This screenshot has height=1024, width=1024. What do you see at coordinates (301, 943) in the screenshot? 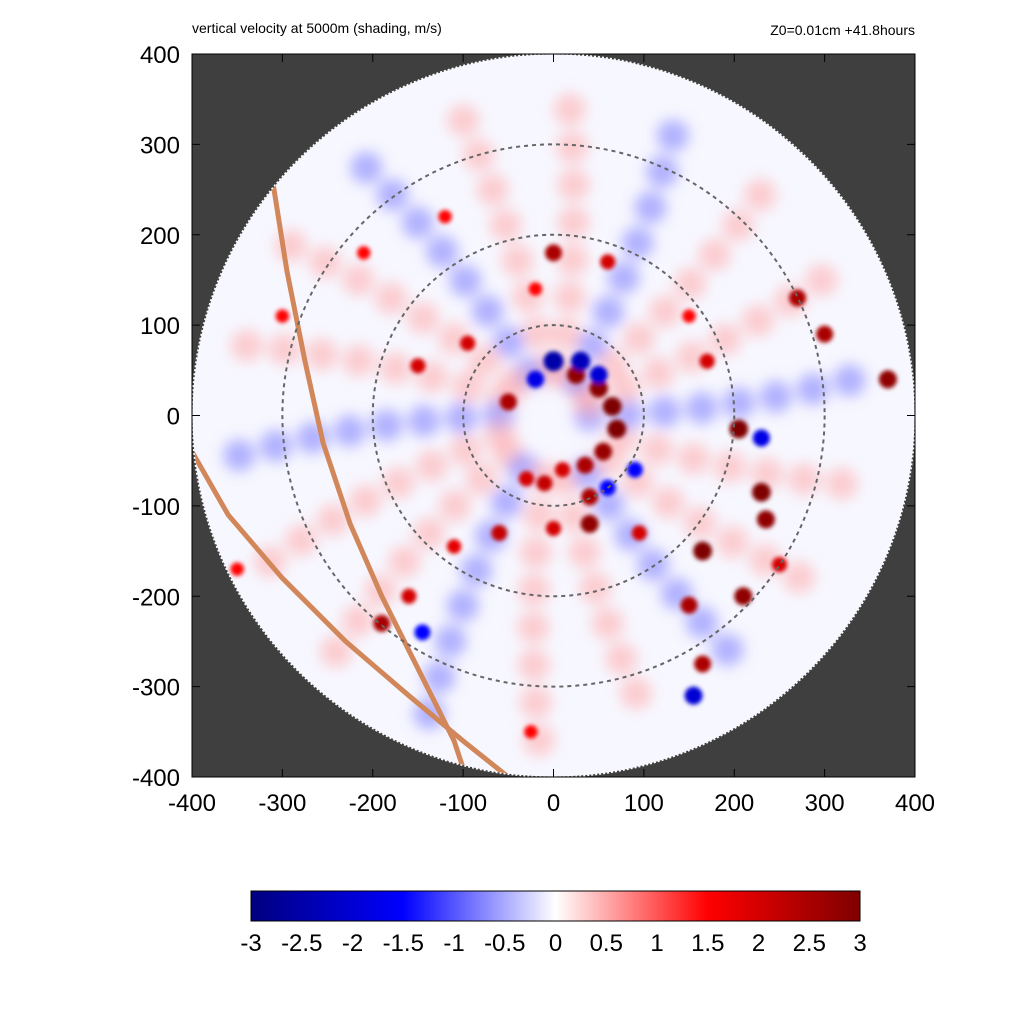
I see `colorbar-tick-label: -2.5` at bounding box center [301, 943].